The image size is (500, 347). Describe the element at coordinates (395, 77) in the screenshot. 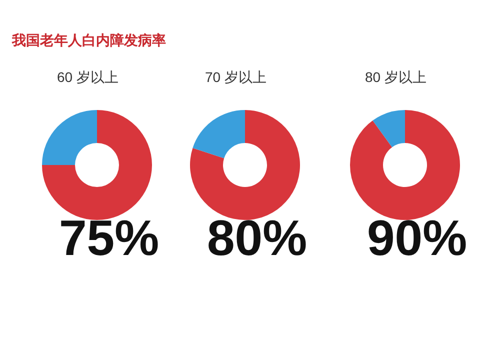

I see `chart-title: 80 岁以上` at that location.